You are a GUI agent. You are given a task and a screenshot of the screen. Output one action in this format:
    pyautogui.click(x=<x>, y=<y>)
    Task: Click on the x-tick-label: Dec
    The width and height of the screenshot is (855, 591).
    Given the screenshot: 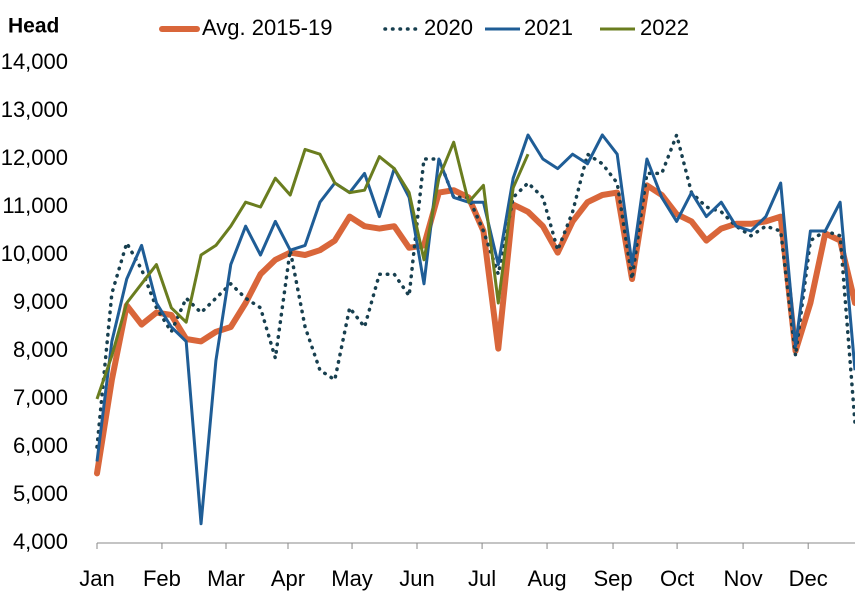 What is the action you would take?
    pyautogui.click(x=808, y=578)
    